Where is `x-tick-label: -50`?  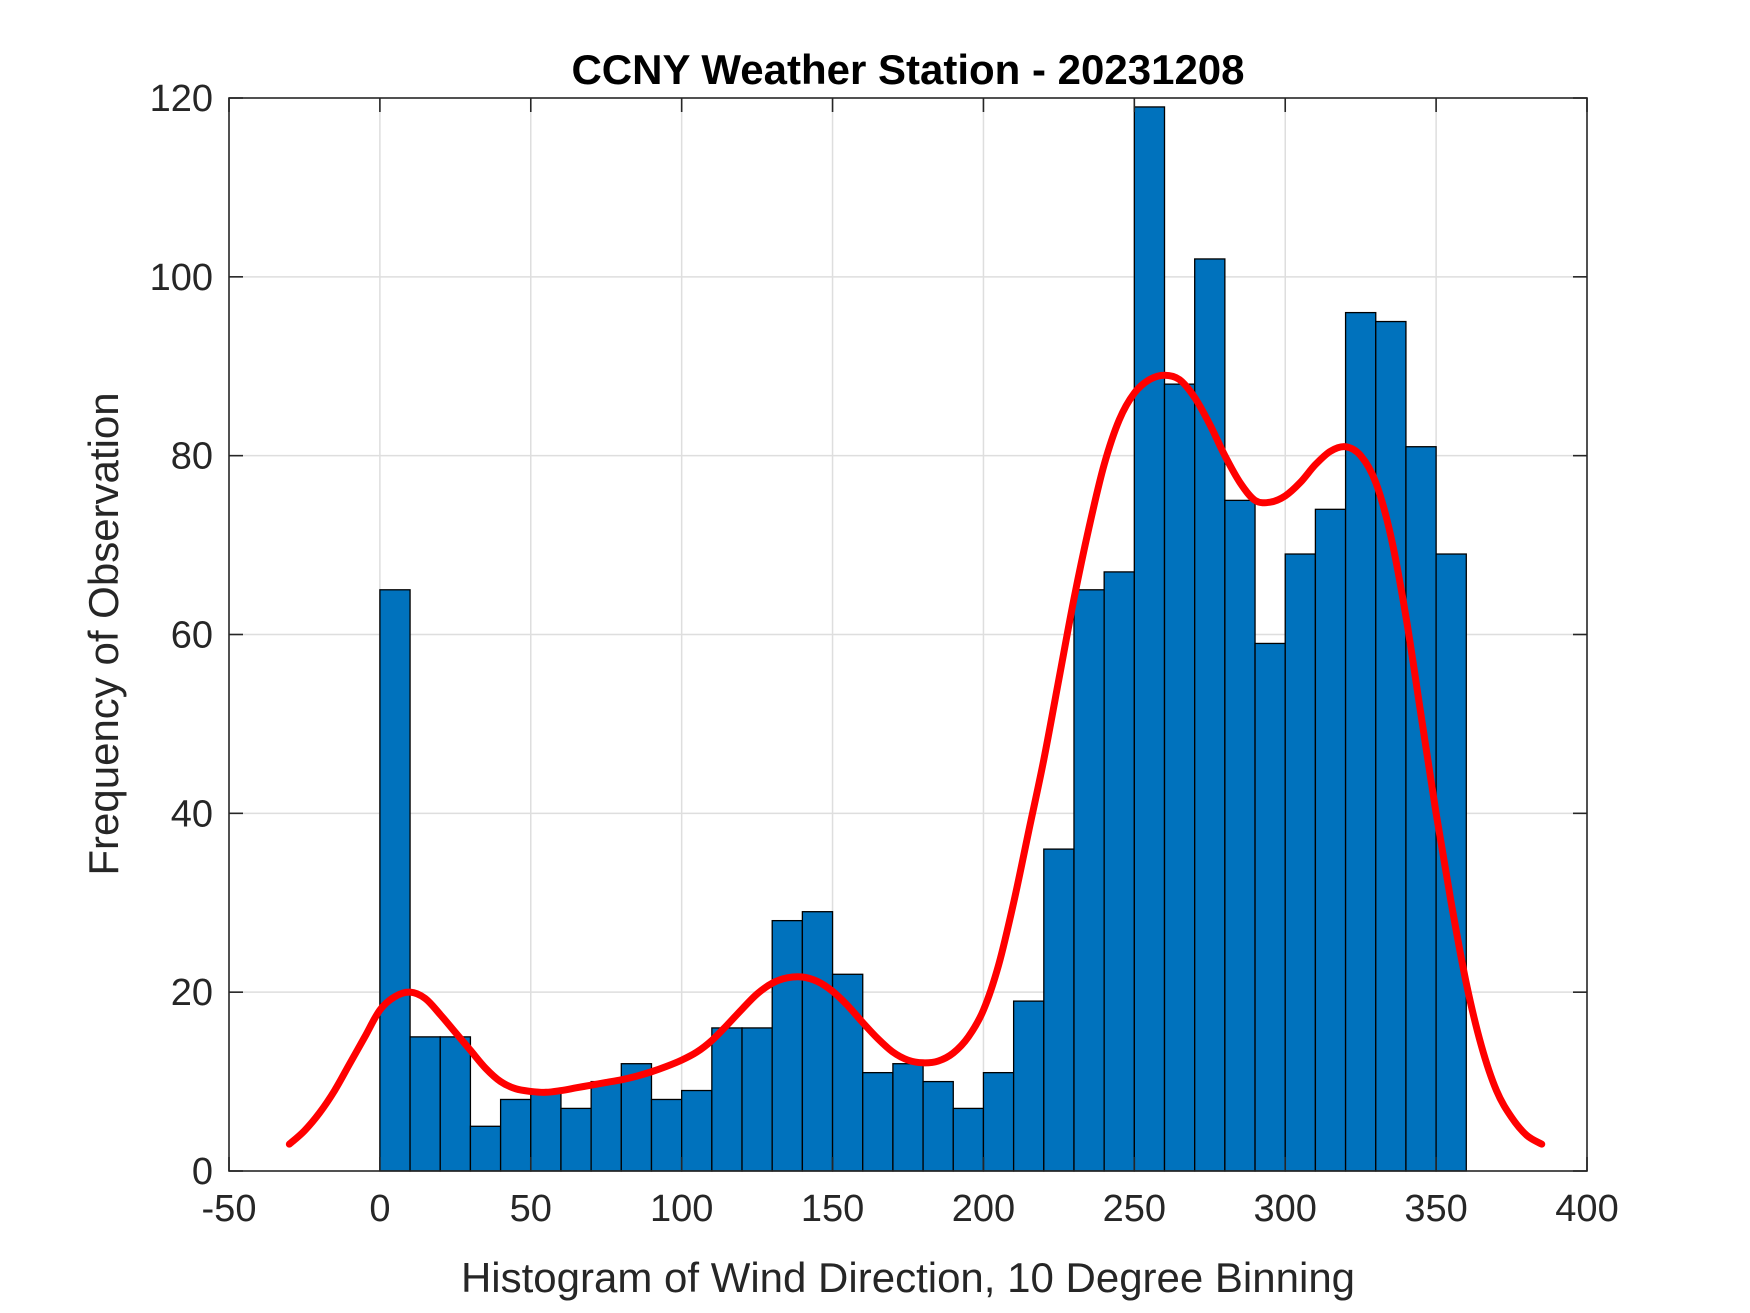 x-tick-label: -50 is located at coordinates (229, 1209).